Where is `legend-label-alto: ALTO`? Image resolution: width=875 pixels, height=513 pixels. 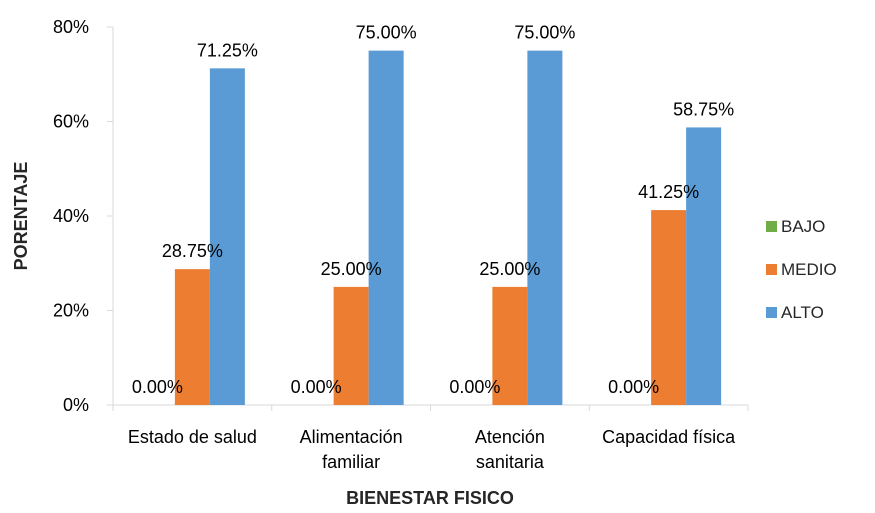 legend-label-alto: ALTO is located at coordinates (802, 312).